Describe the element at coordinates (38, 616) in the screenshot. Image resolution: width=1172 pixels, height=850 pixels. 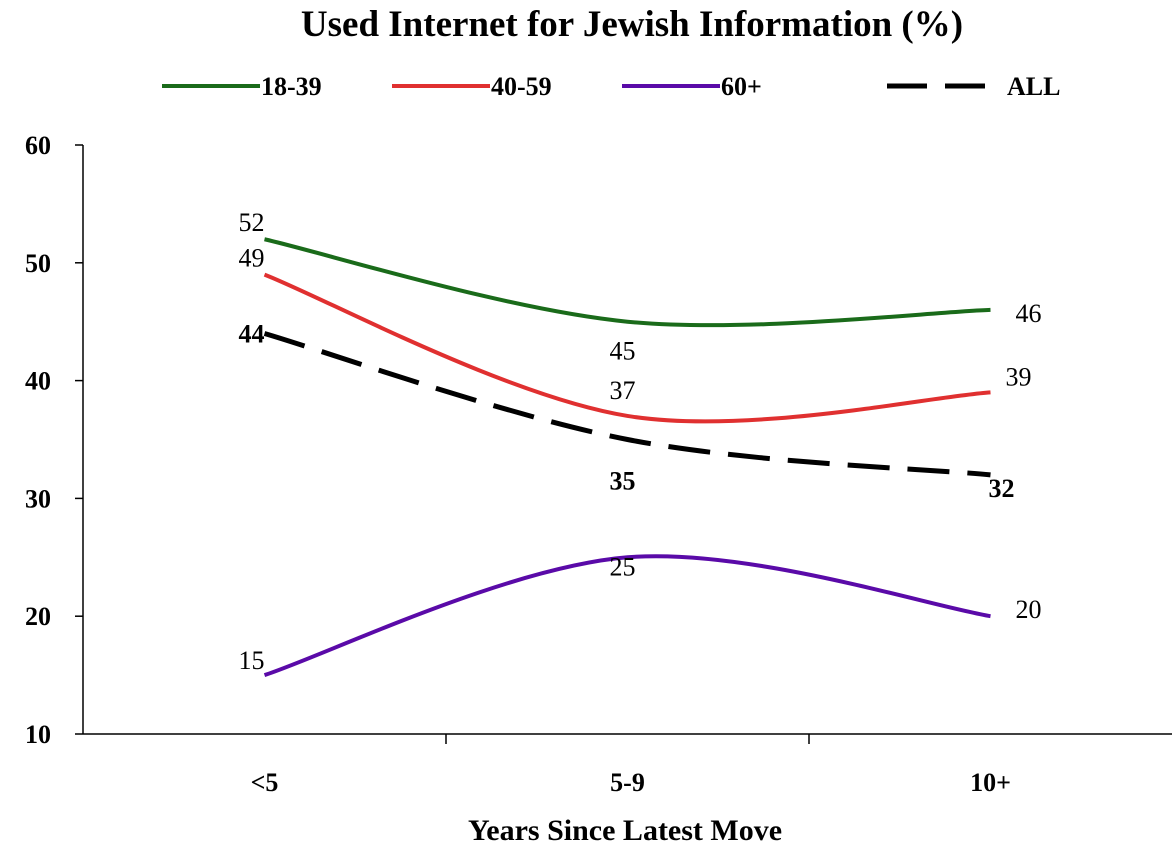
I see `y-tick-label: 20` at that location.